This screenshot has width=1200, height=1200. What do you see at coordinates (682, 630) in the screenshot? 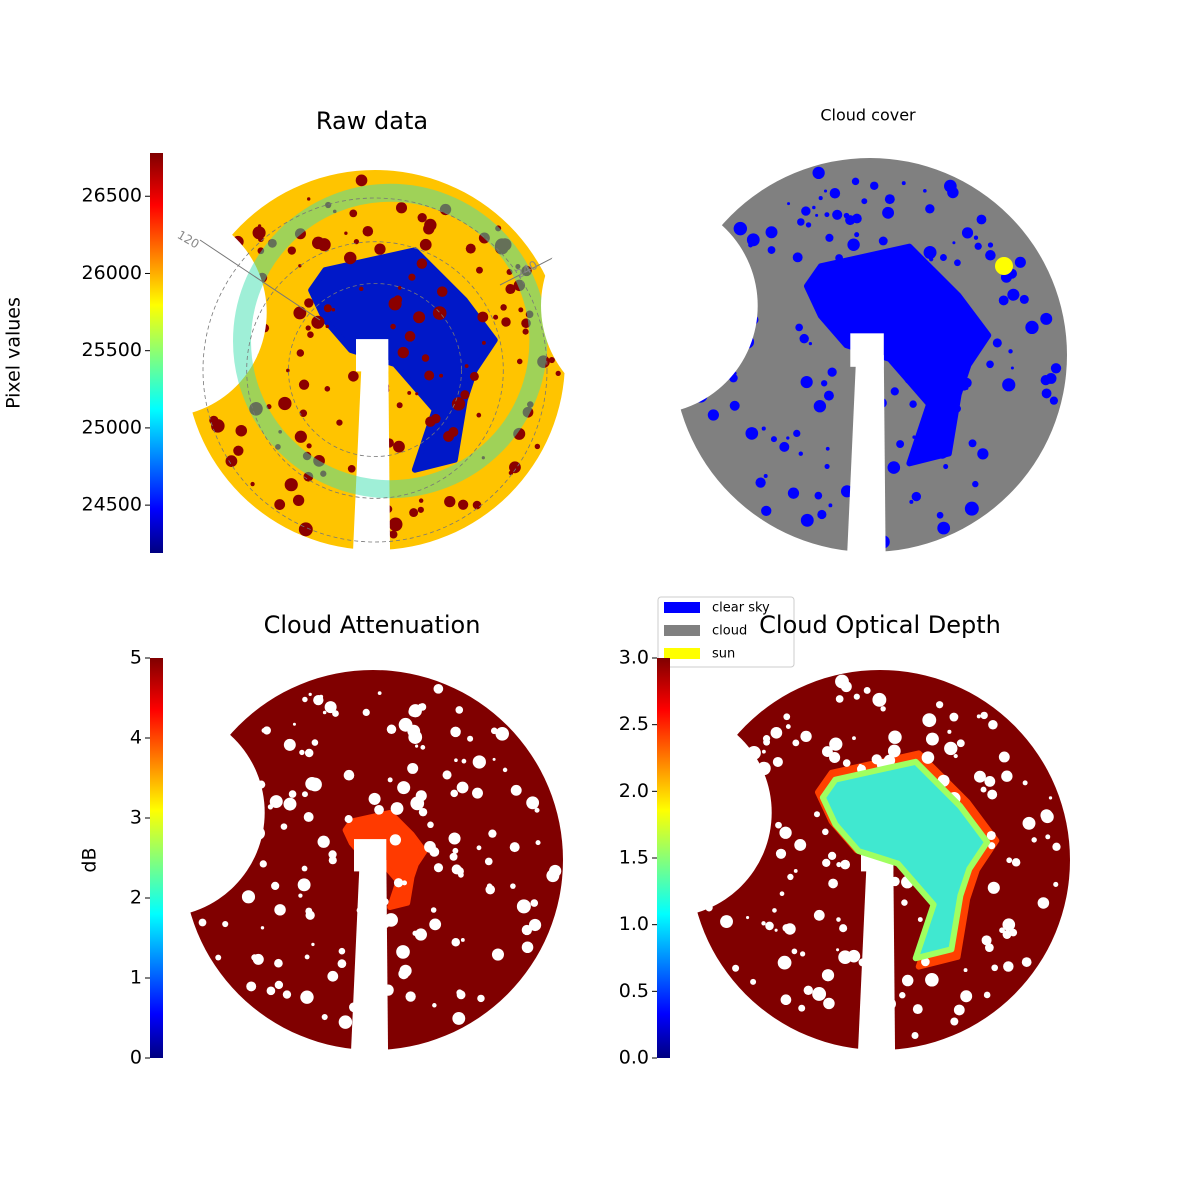
I see `legend-swatch` at bounding box center [682, 630].